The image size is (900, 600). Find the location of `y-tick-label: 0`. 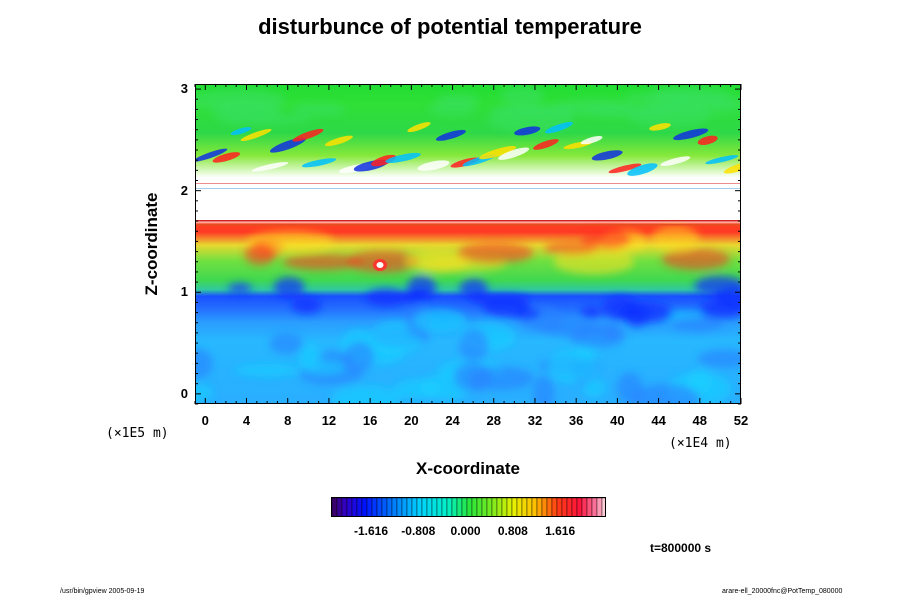

y-tick-label: 0 is located at coordinates (184, 393).